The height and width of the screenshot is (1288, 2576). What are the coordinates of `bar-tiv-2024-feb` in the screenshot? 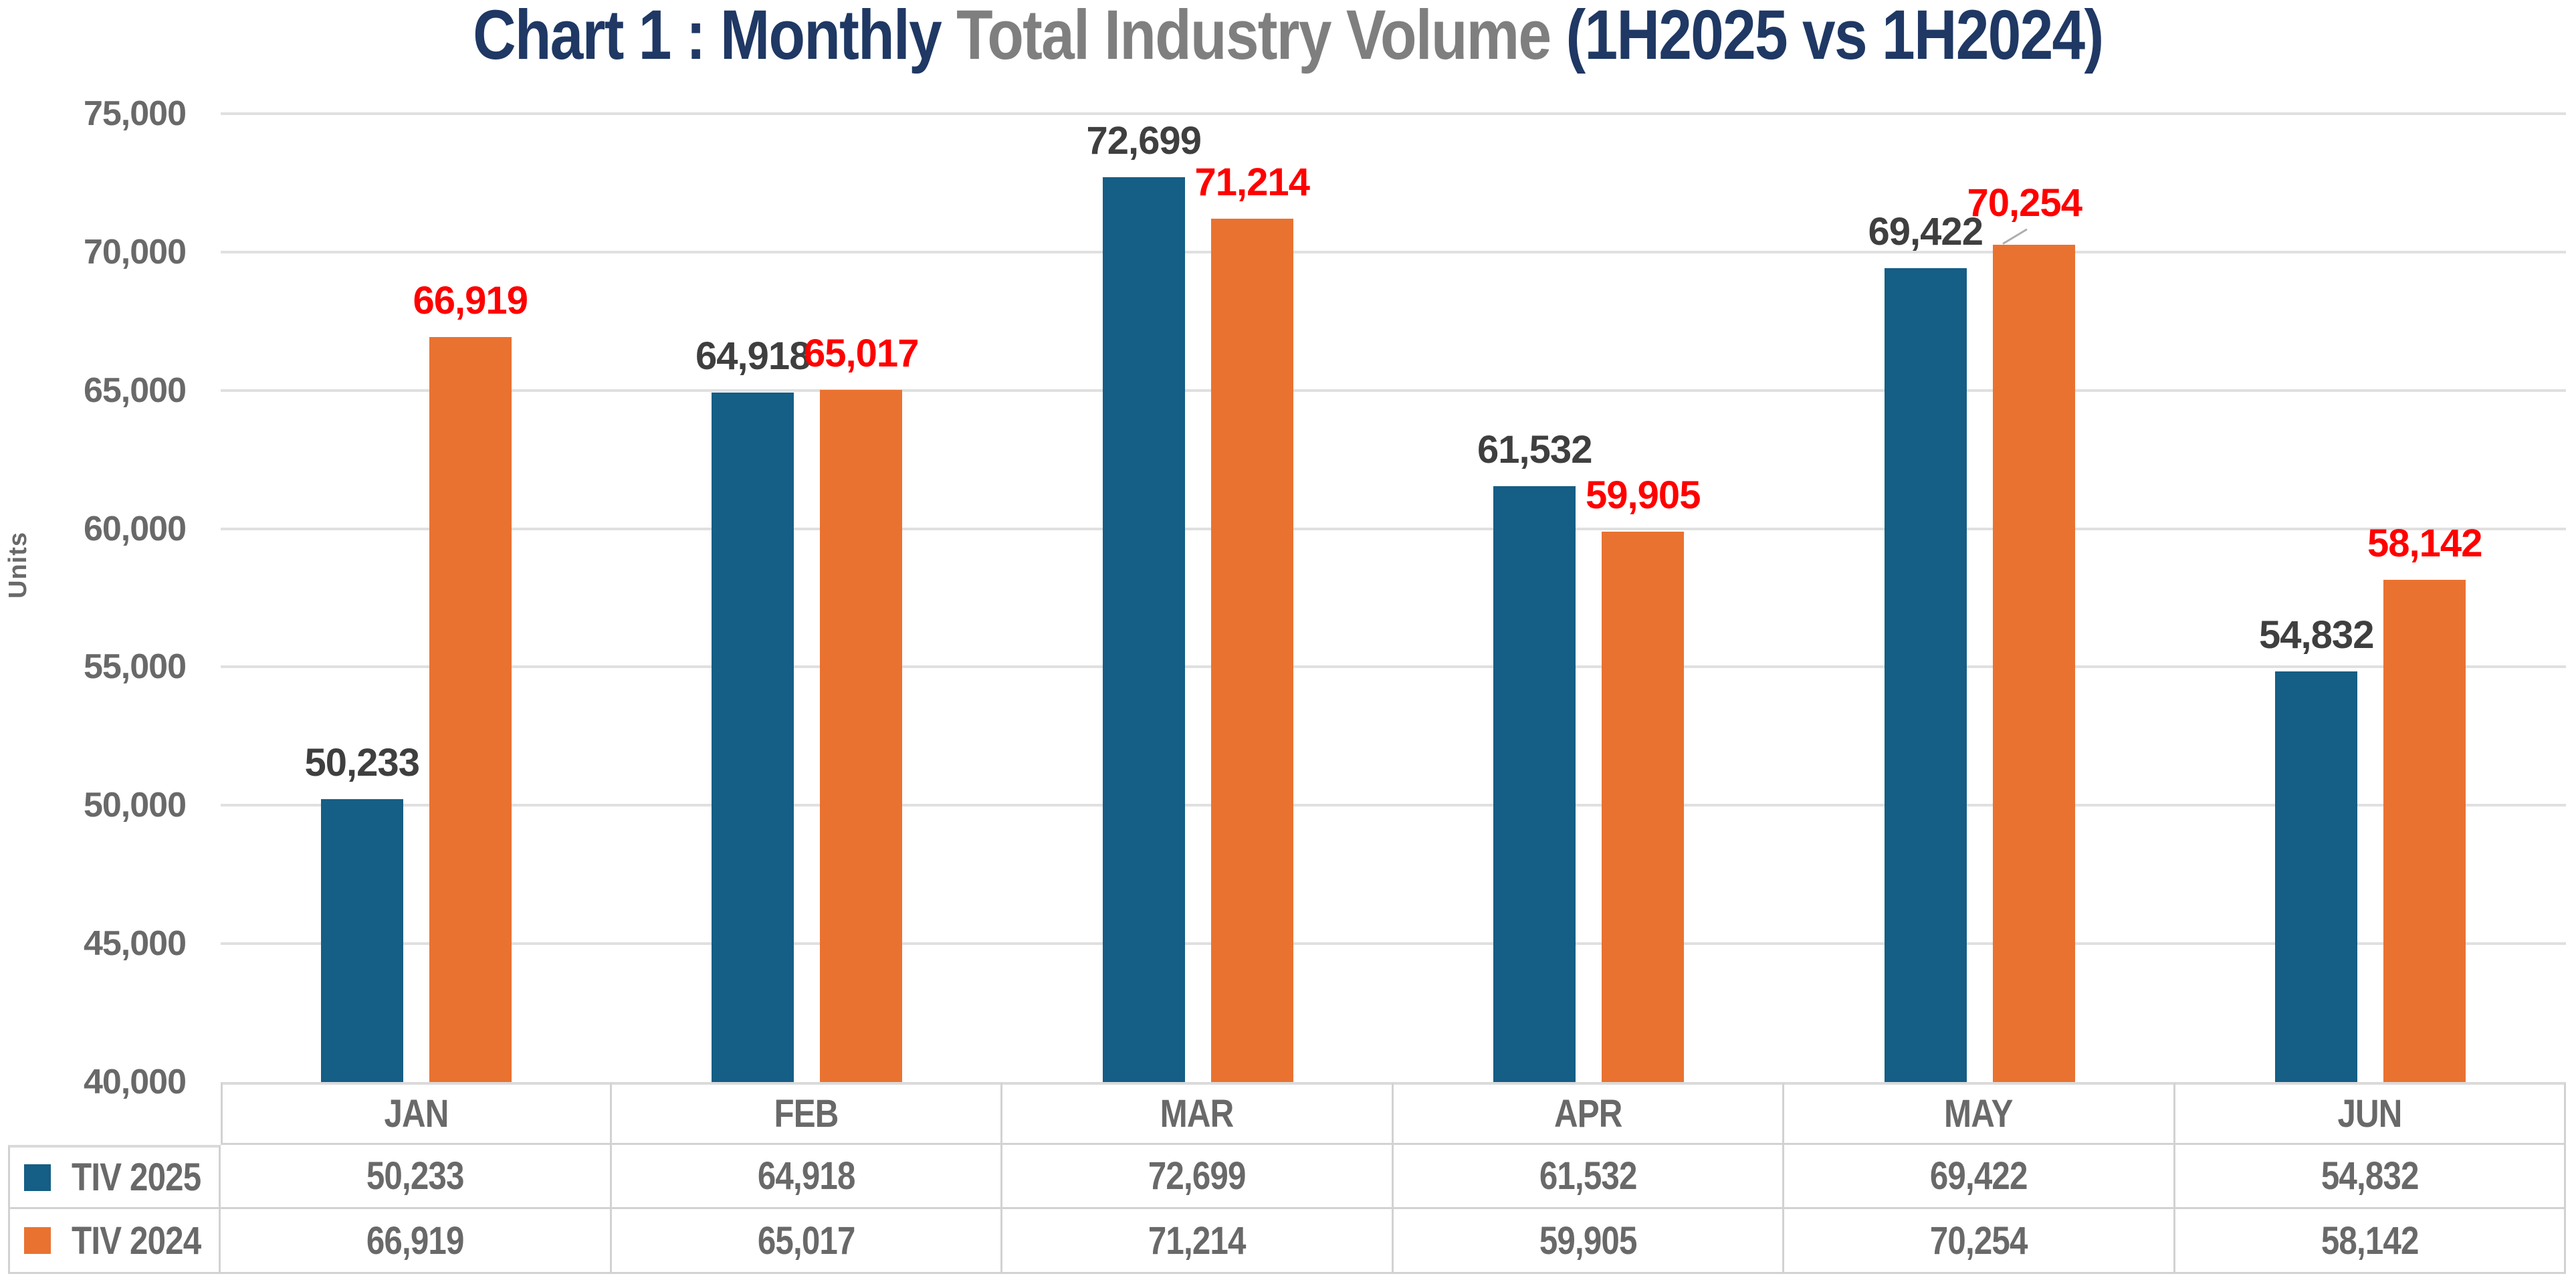 It's located at (862, 736).